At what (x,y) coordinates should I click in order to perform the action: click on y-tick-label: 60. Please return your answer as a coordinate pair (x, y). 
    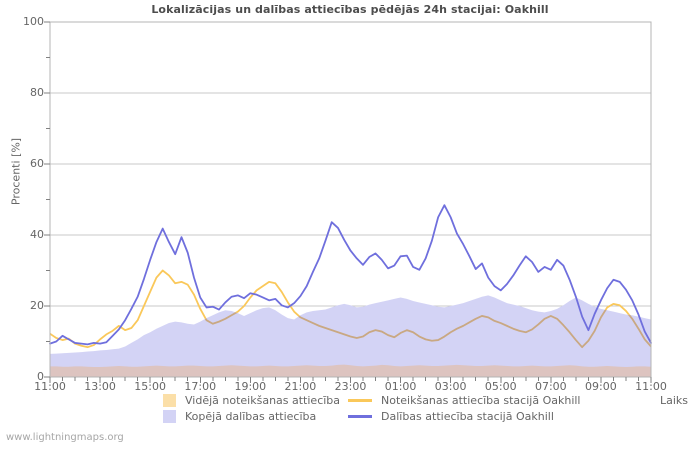
    Looking at the image, I should click on (37, 163).